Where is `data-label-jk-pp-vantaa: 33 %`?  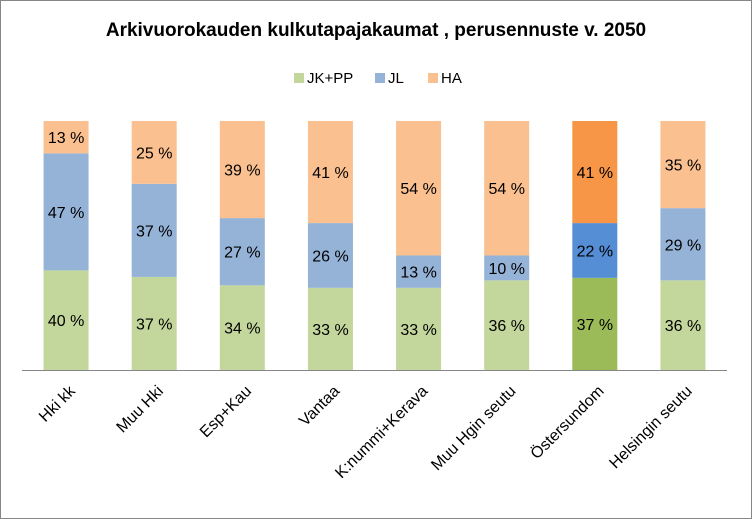
data-label-jk-pp-vantaa: 33 % is located at coordinates (330, 330).